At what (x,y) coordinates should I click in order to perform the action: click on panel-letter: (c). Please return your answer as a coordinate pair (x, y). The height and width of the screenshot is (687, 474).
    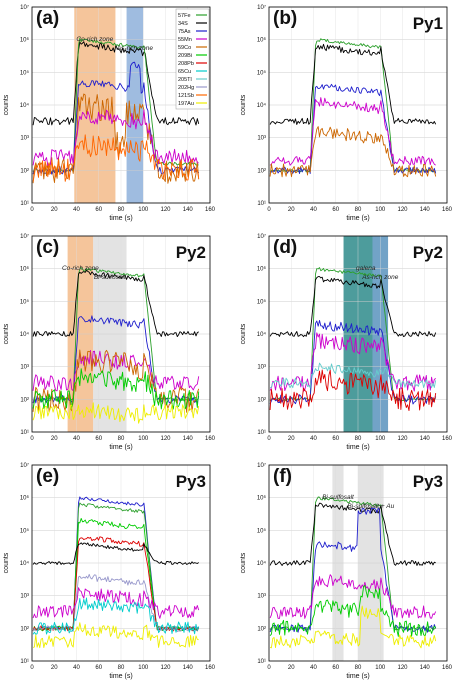
    Looking at the image, I should click on (47, 247).